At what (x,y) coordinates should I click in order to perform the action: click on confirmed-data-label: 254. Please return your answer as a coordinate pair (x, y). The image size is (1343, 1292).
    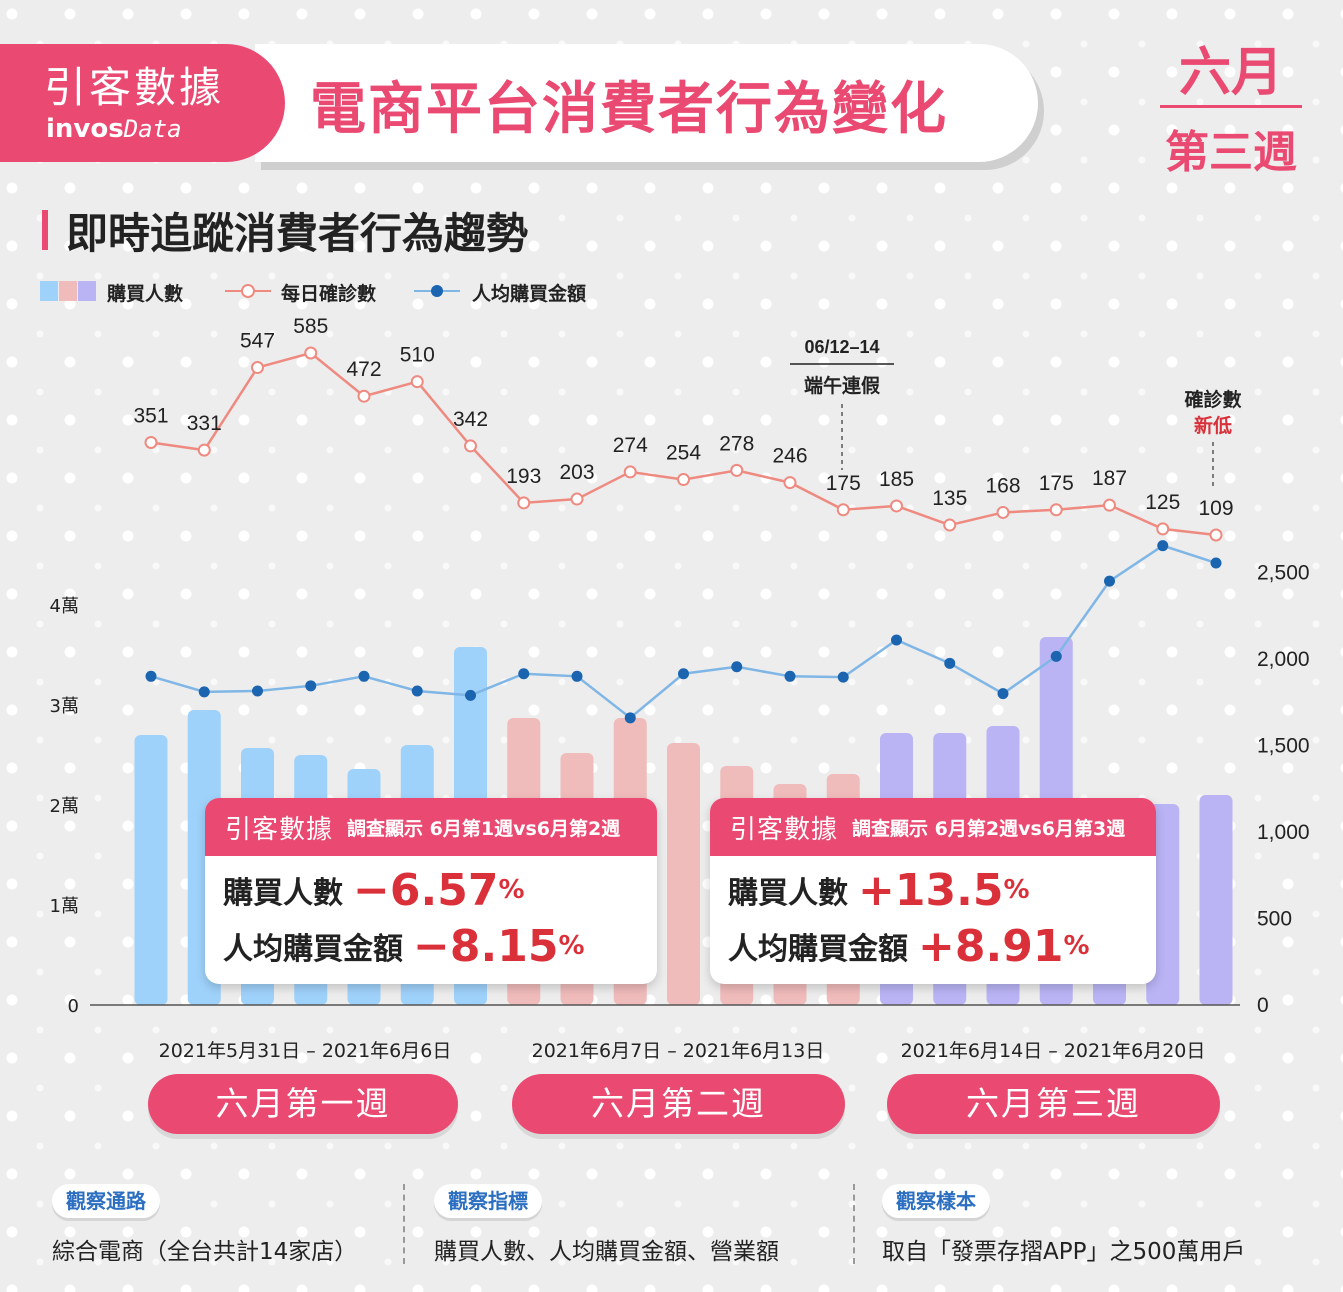
    Looking at the image, I should click on (683, 453).